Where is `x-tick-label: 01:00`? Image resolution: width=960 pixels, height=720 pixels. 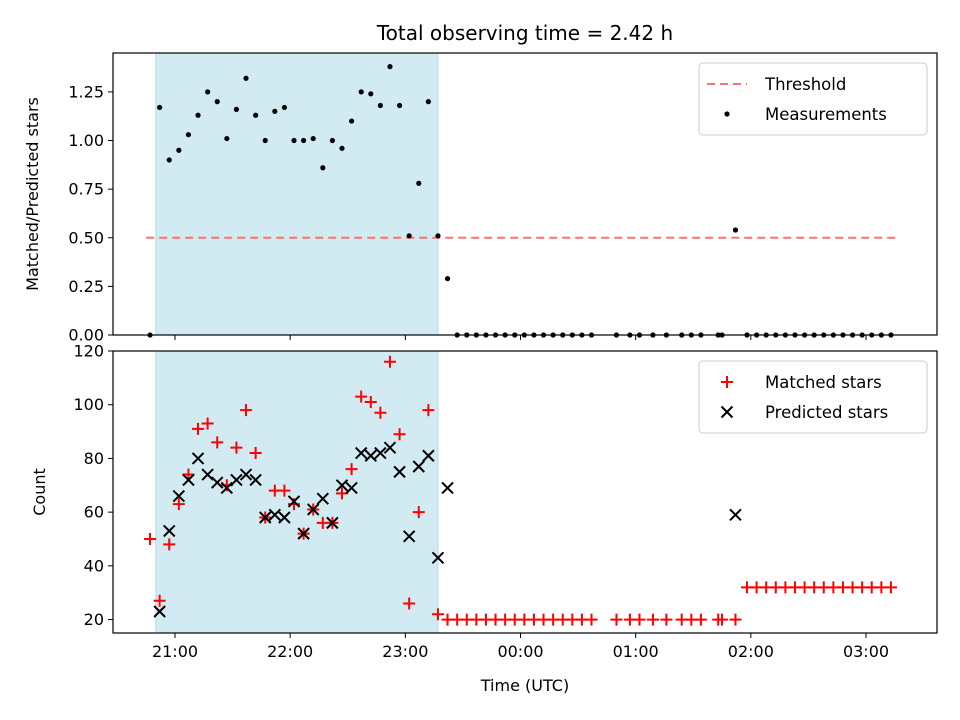 x-tick-label: 01:00 is located at coordinates (636, 651).